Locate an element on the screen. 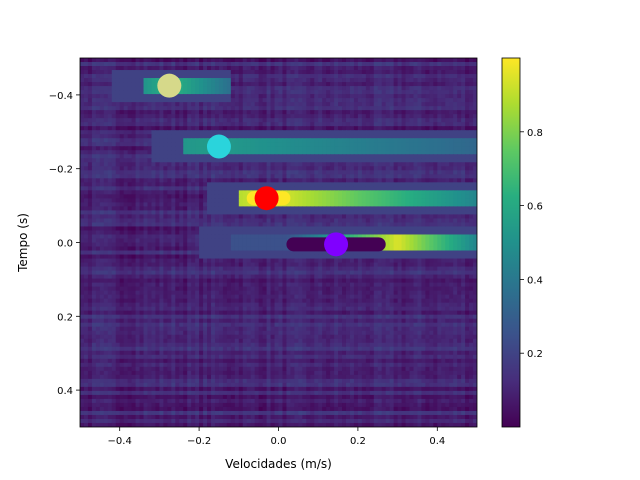 The width and height of the screenshot is (640, 480). colorbar is located at coordinates (511, 242).